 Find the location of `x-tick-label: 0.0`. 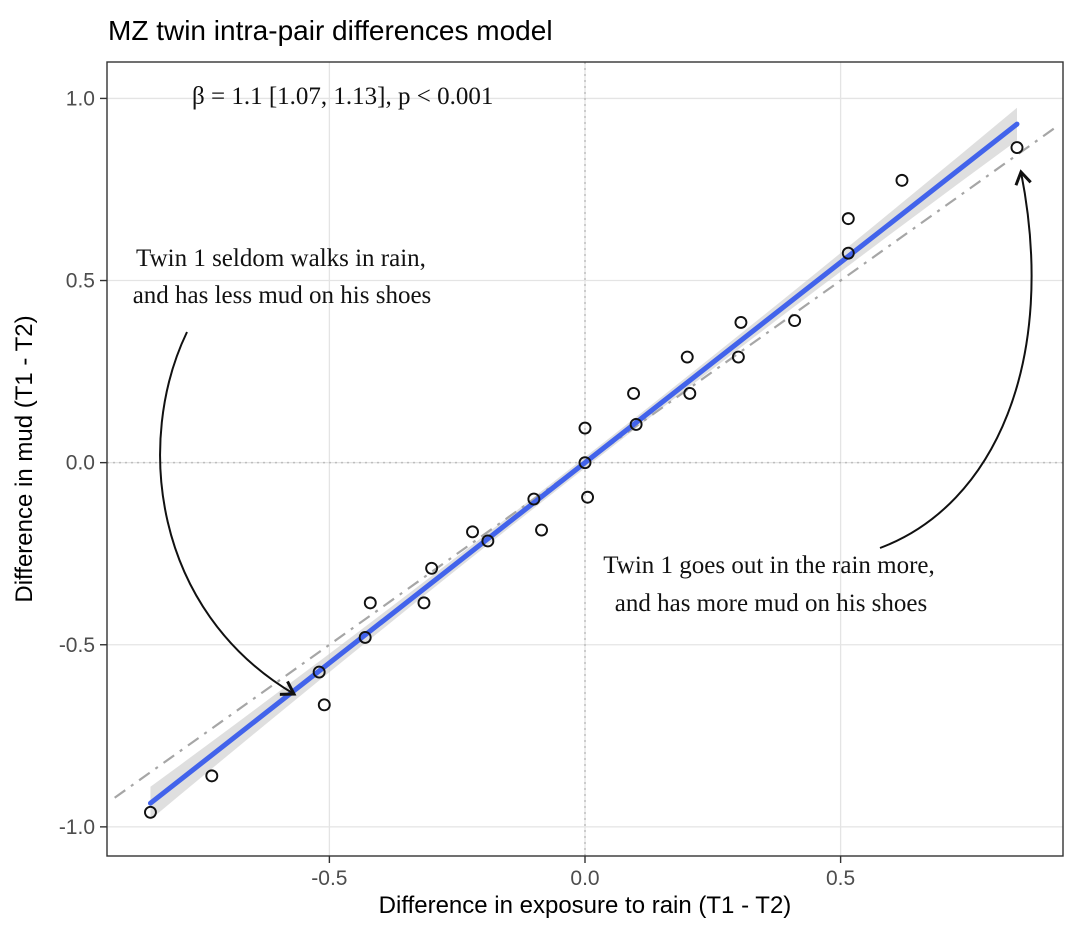

x-tick-label: 0.0 is located at coordinates (584, 878).